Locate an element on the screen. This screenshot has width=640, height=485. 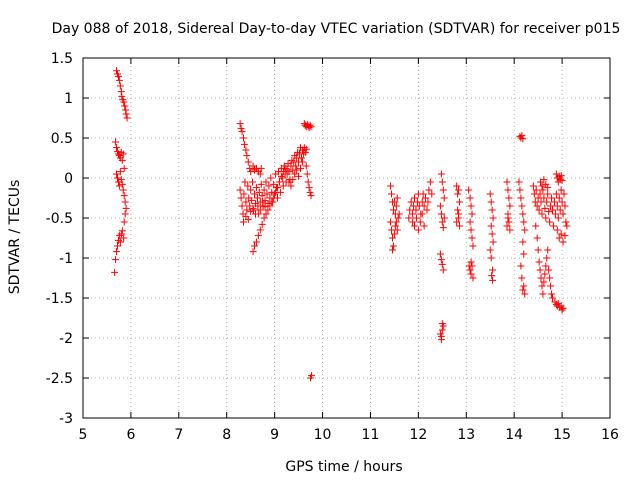
y-tick-label: -1 is located at coordinates (66, 259).